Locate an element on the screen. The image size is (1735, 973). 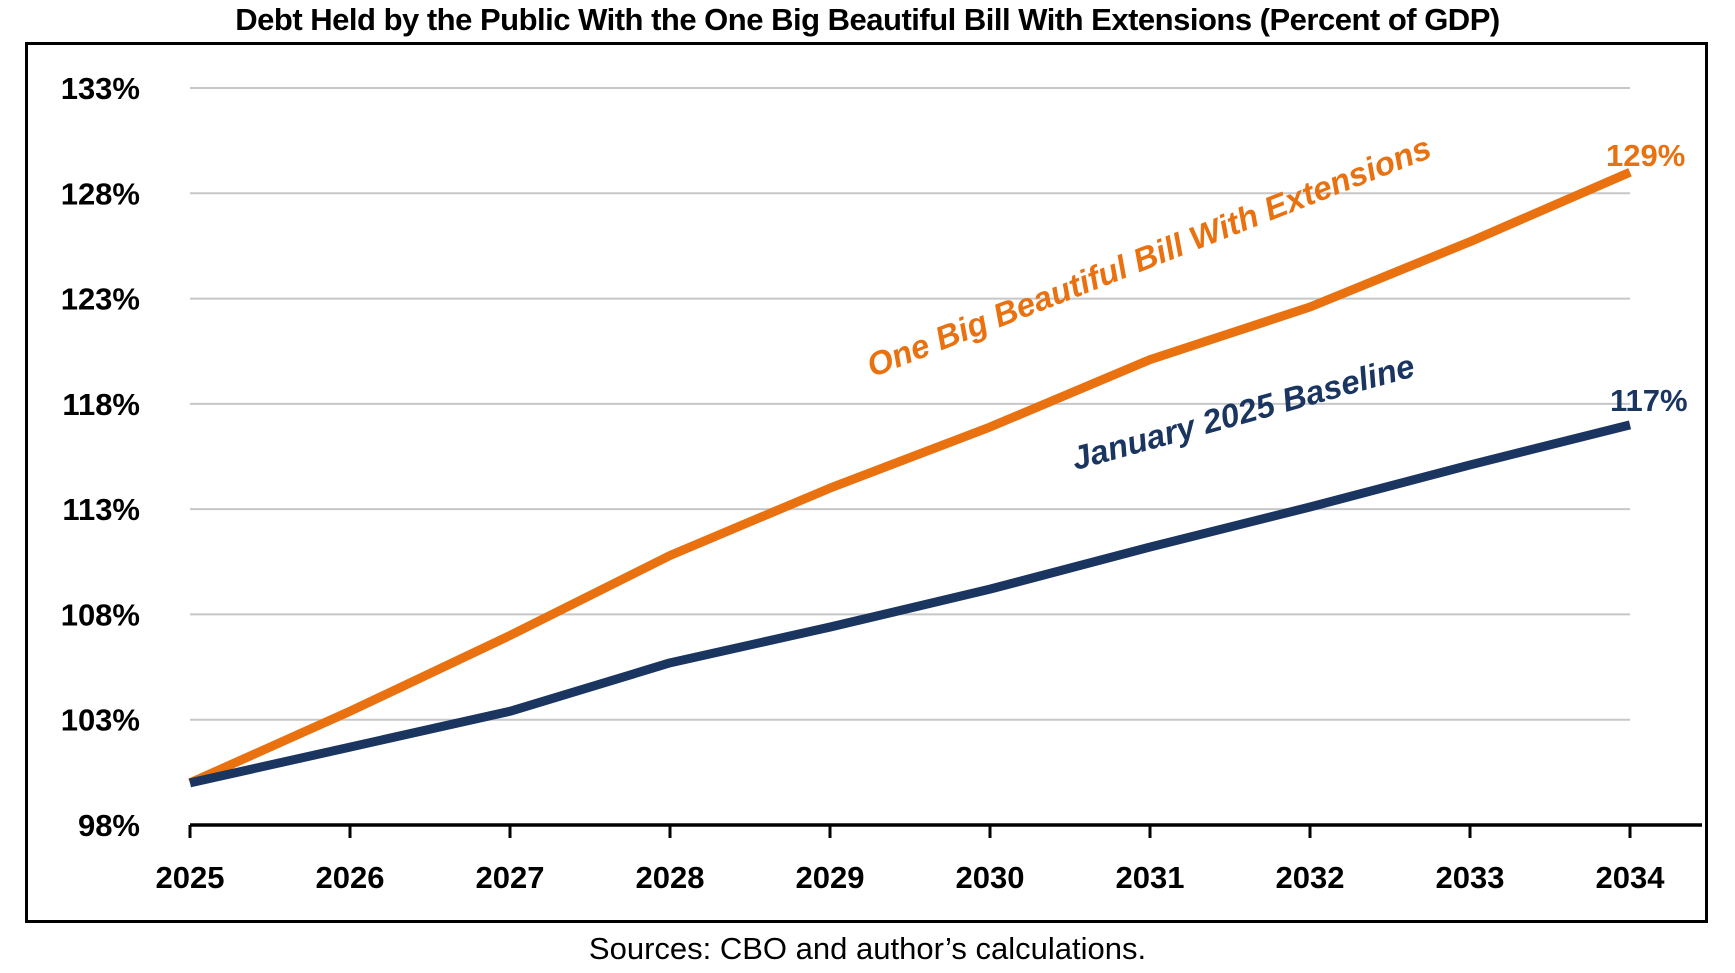
x-tick-label: 2034 is located at coordinates (1631, 877).